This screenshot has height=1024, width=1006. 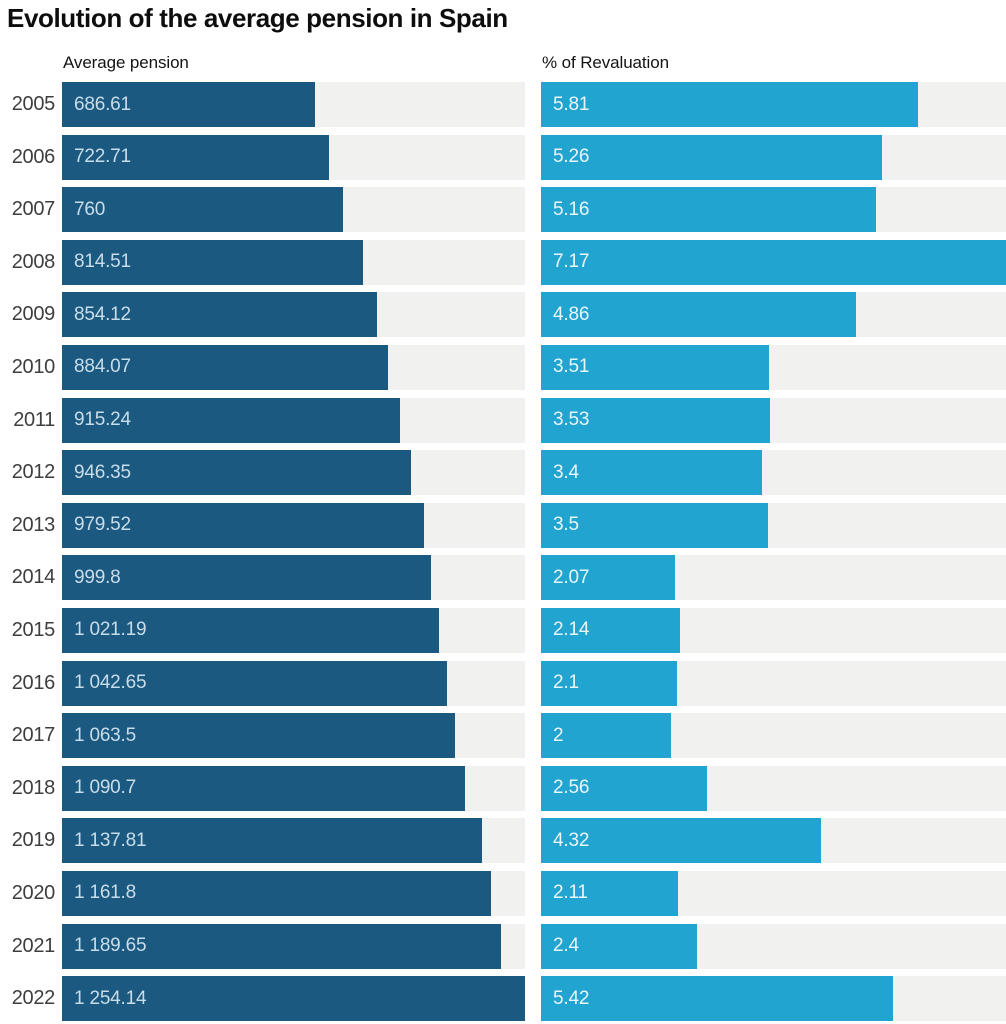 I want to click on revaluation-value-label: 2.11, so click(x=570, y=893).